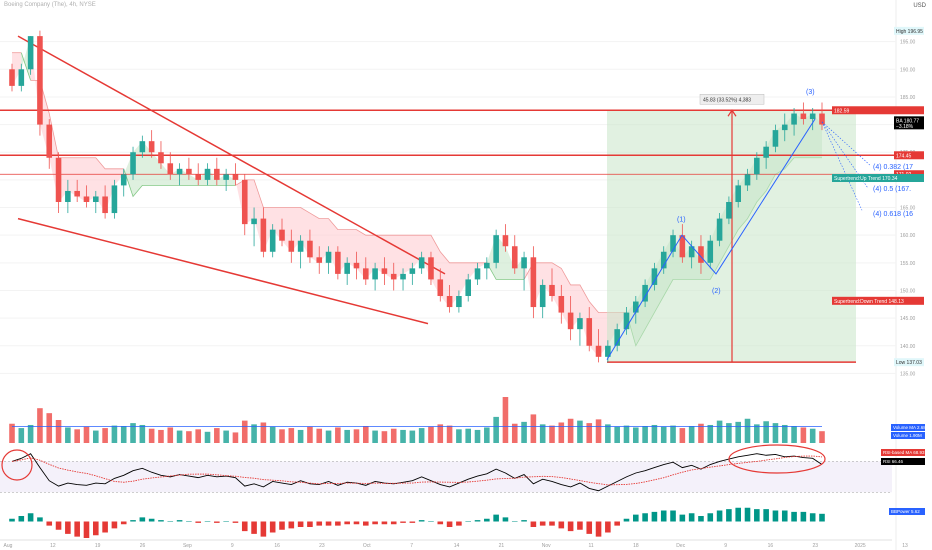 This screenshot has width=932, height=550. I want to click on price-axis-tick: 135.00, so click(908, 374).